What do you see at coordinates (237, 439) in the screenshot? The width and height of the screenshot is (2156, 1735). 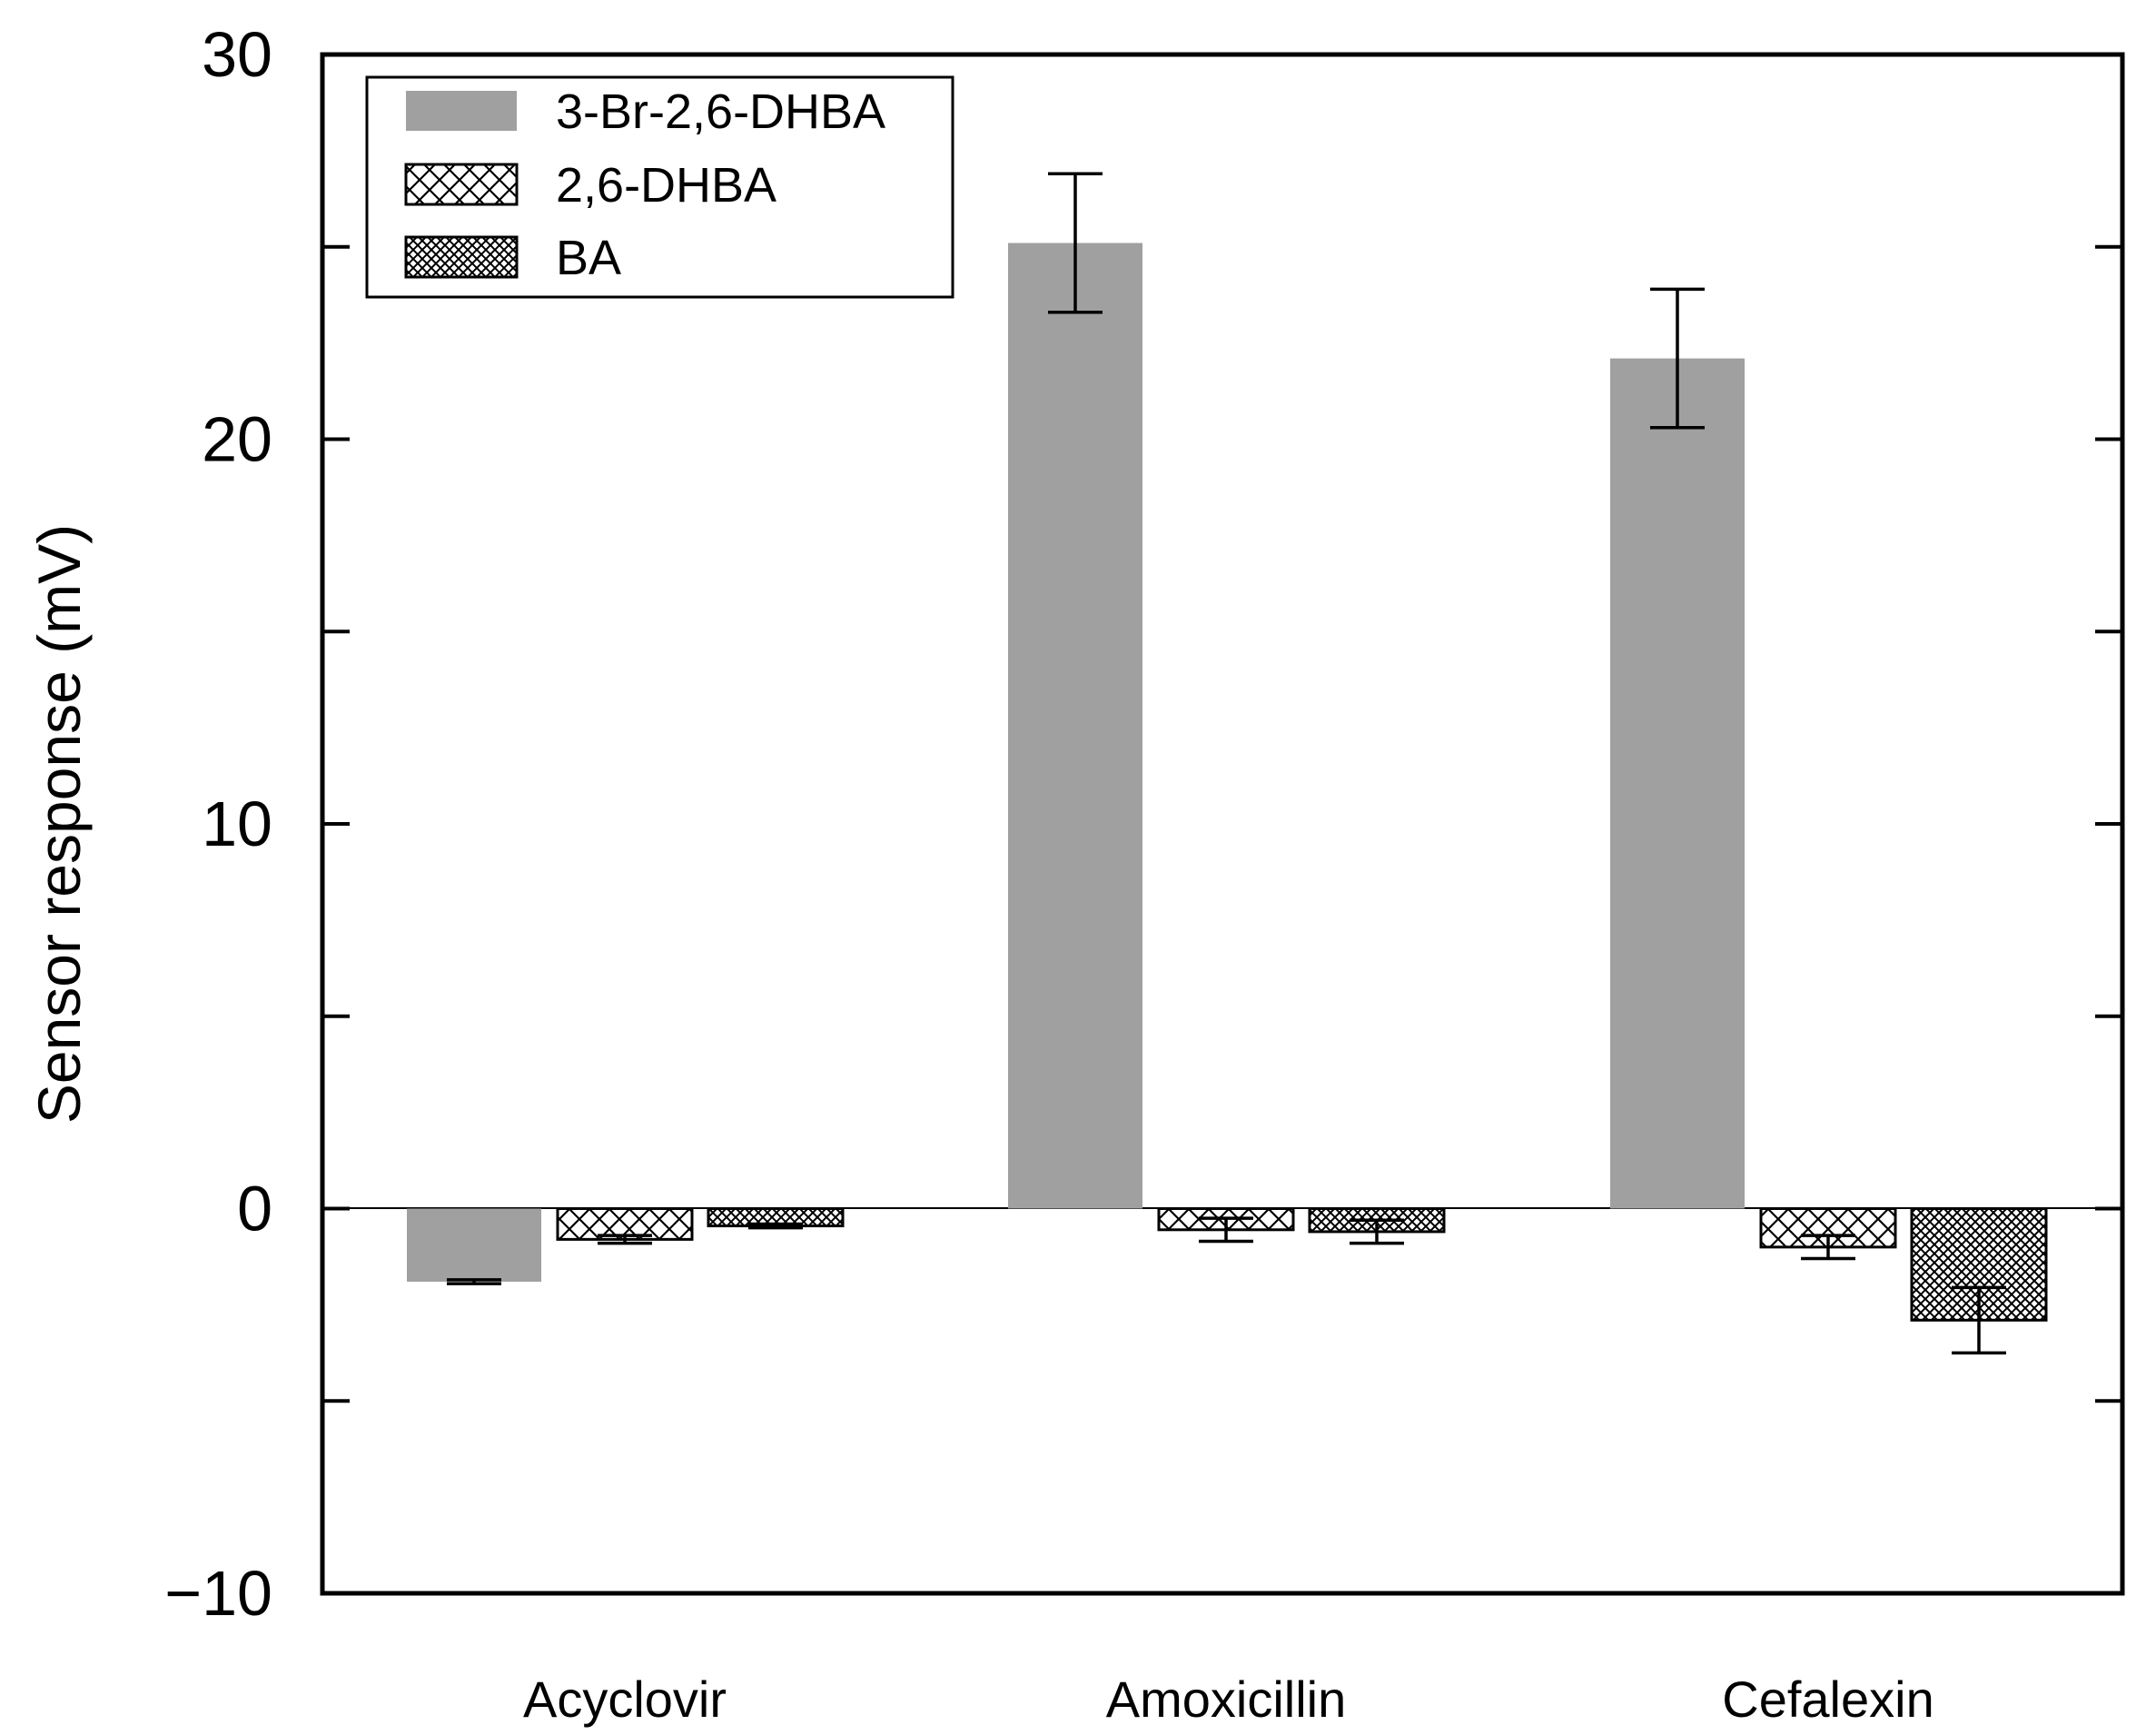 I see `y-tick-label: 20` at bounding box center [237, 439].